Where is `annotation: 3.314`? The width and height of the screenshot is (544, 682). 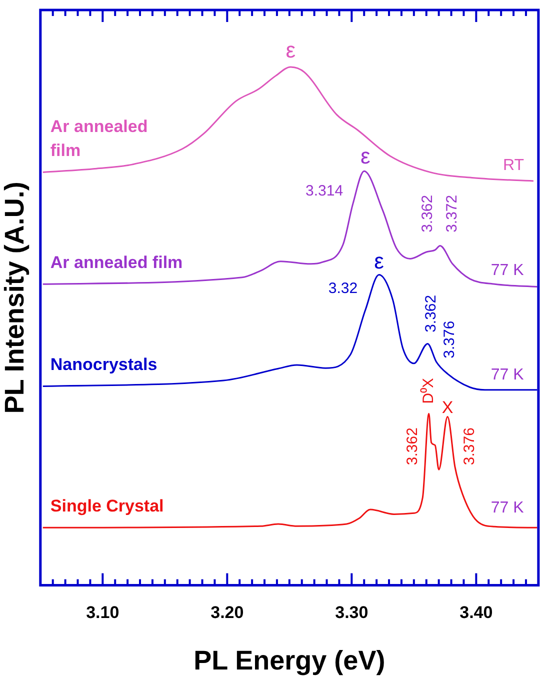
annotation: 3.314 is located at coordinates (325, 191).